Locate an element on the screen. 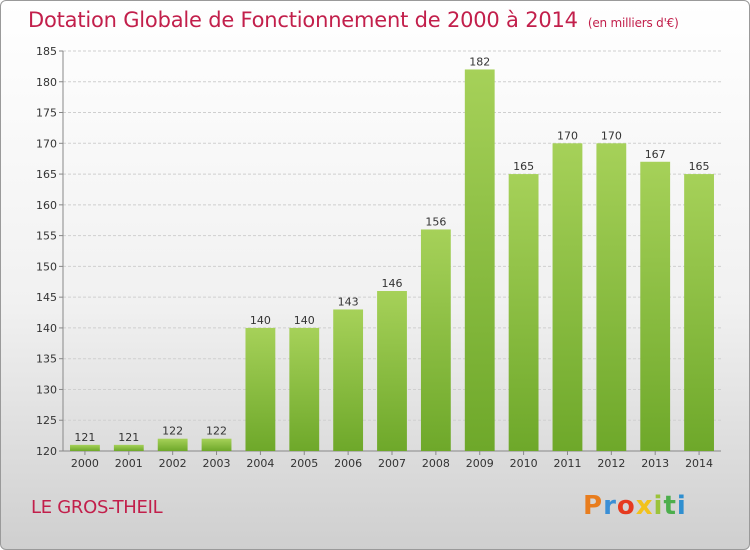  bar-value-label: 182 is located at coordinates (479, 61).